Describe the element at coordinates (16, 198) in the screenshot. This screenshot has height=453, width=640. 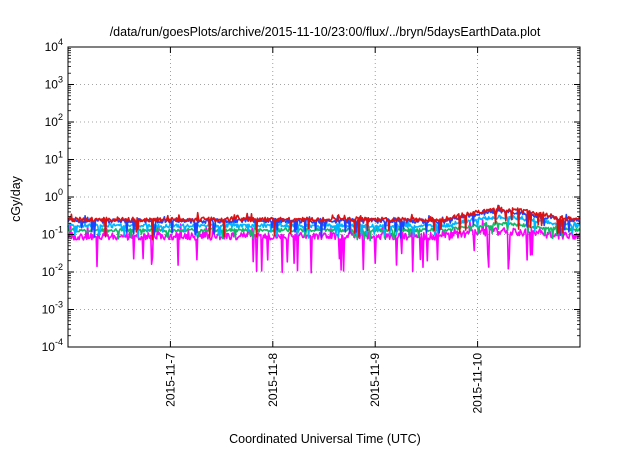
I see `y-axis-label: cGy/day` at that location.